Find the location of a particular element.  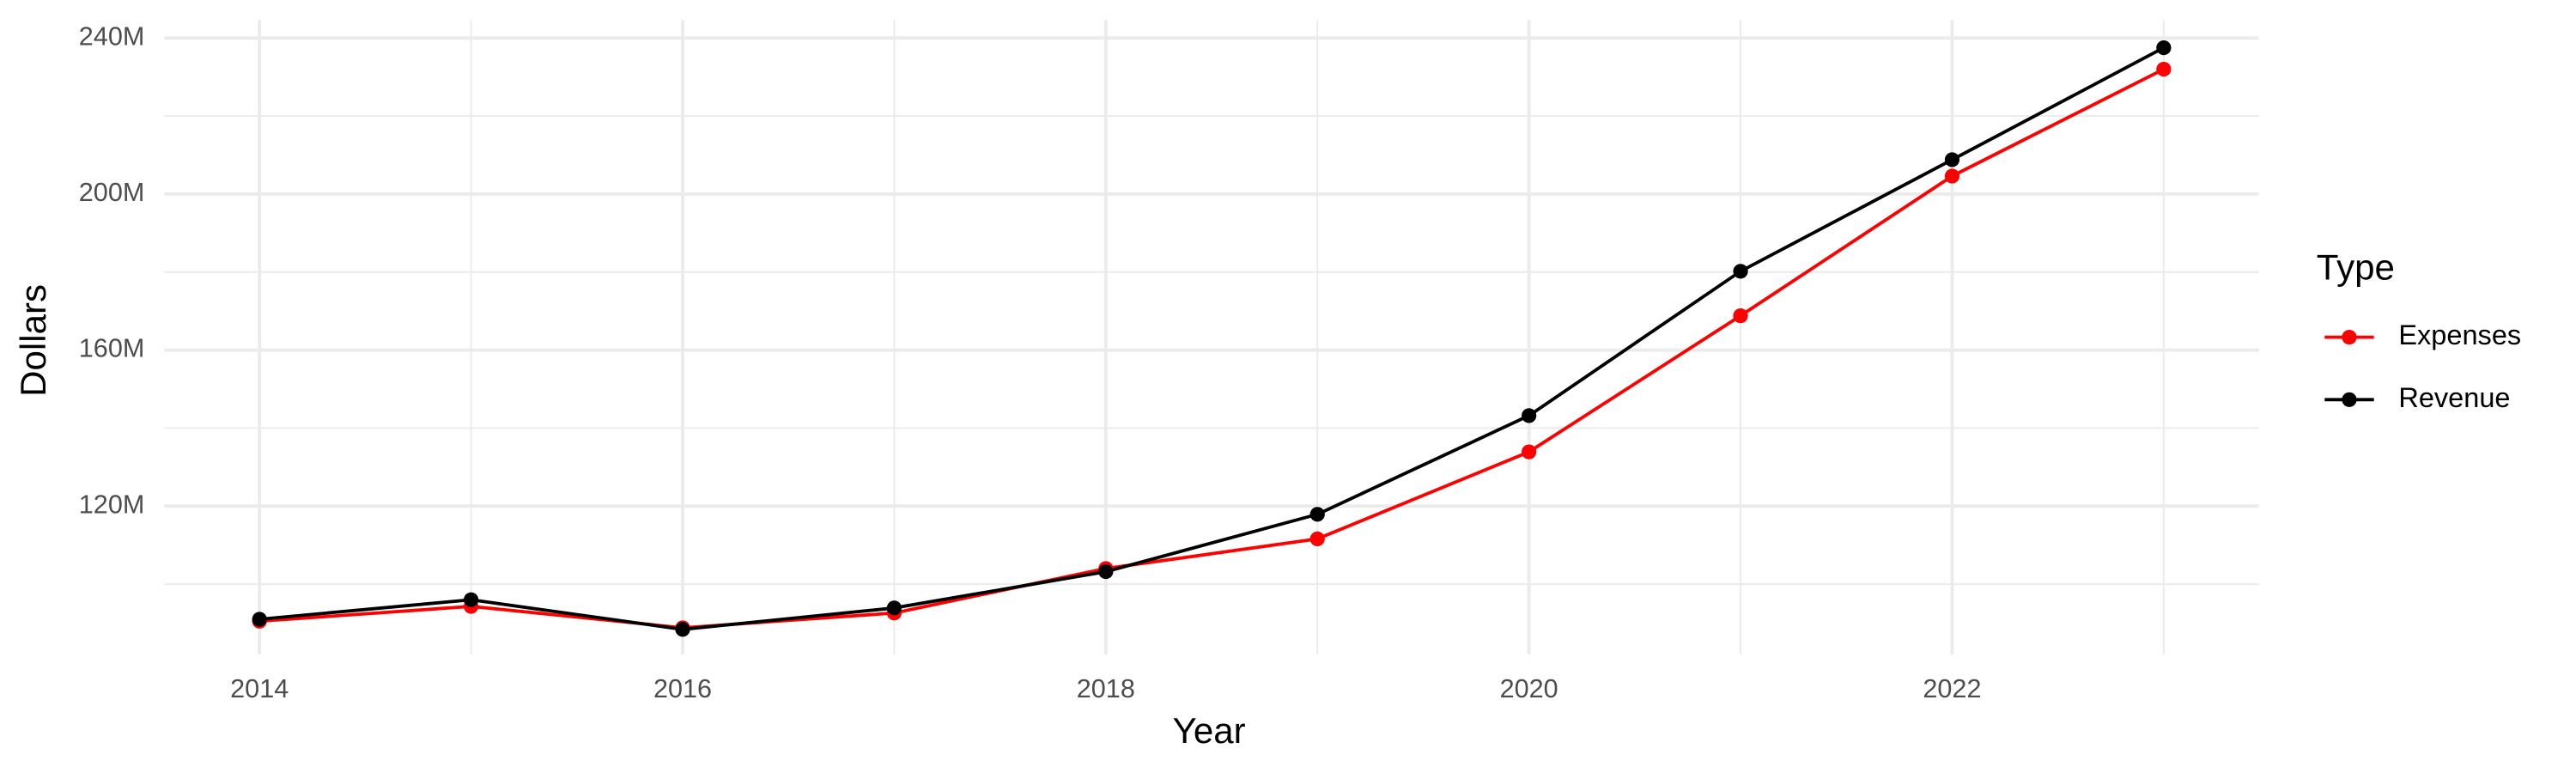

y-tick-label: 120M is located at coordinates (112, 504).